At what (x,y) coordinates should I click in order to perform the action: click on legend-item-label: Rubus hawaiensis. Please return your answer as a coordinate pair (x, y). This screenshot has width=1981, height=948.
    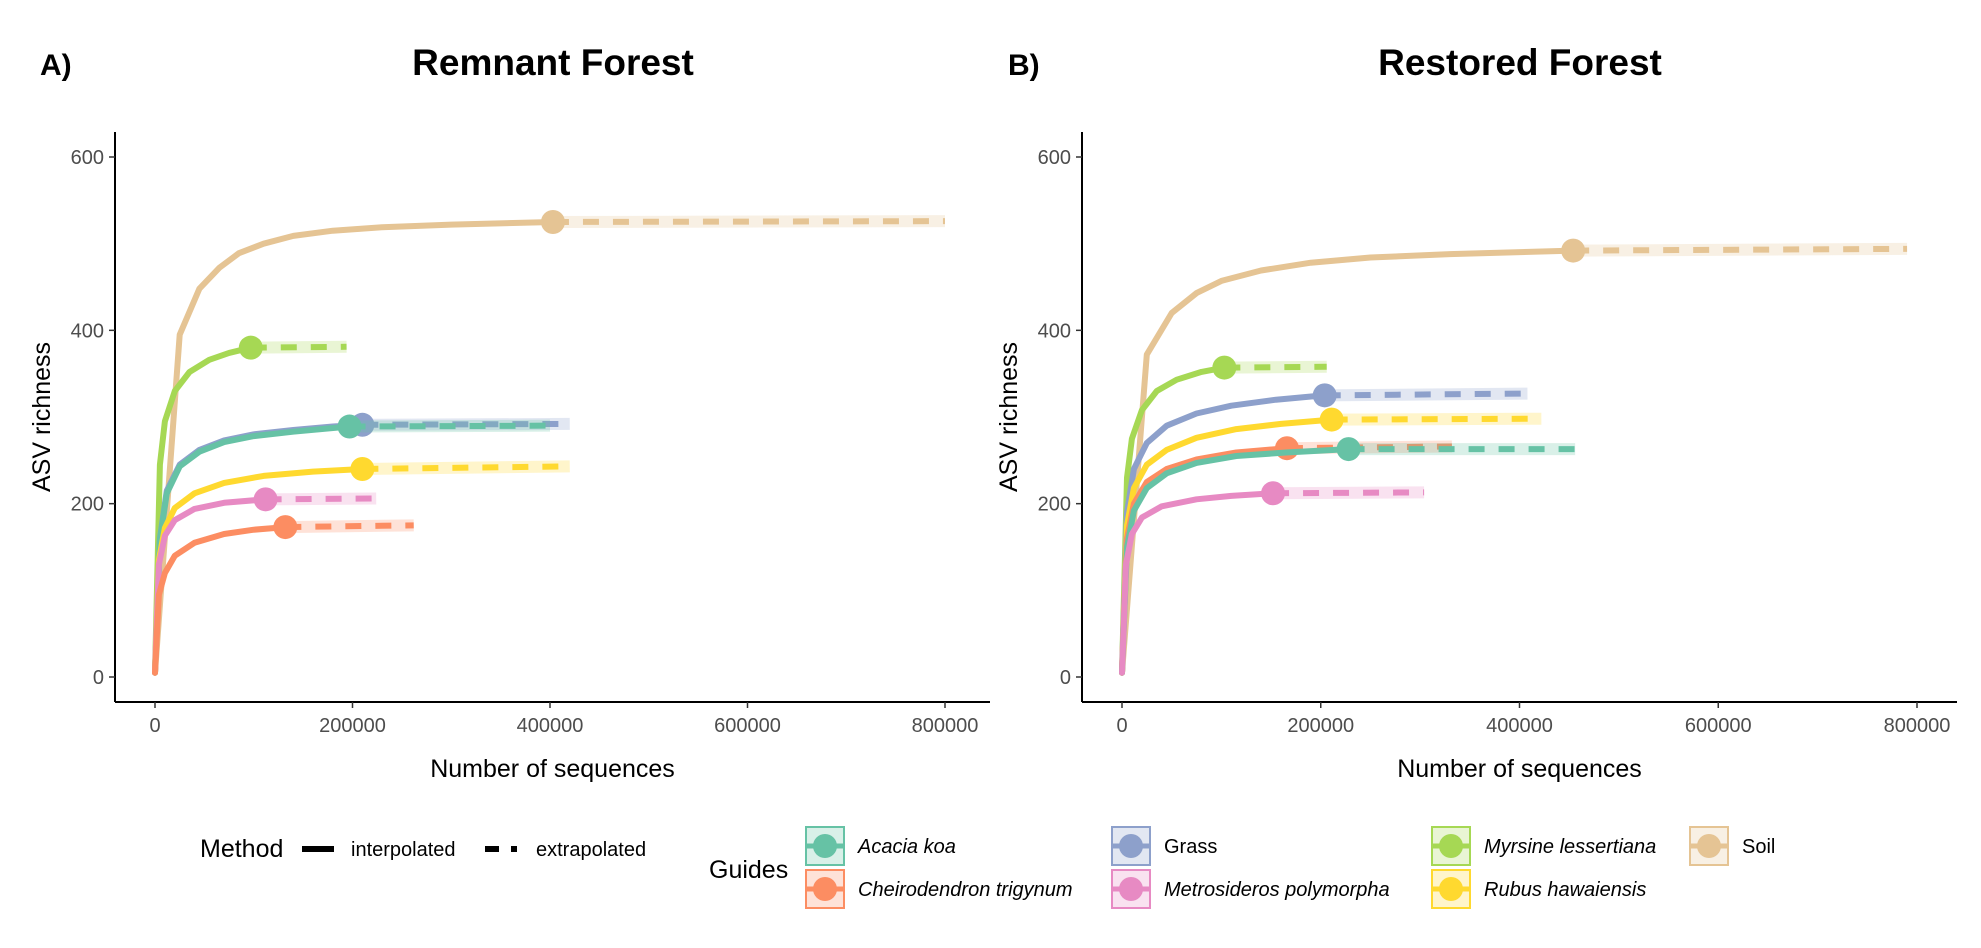
    Looking at the image, I should click on (1565, 890).